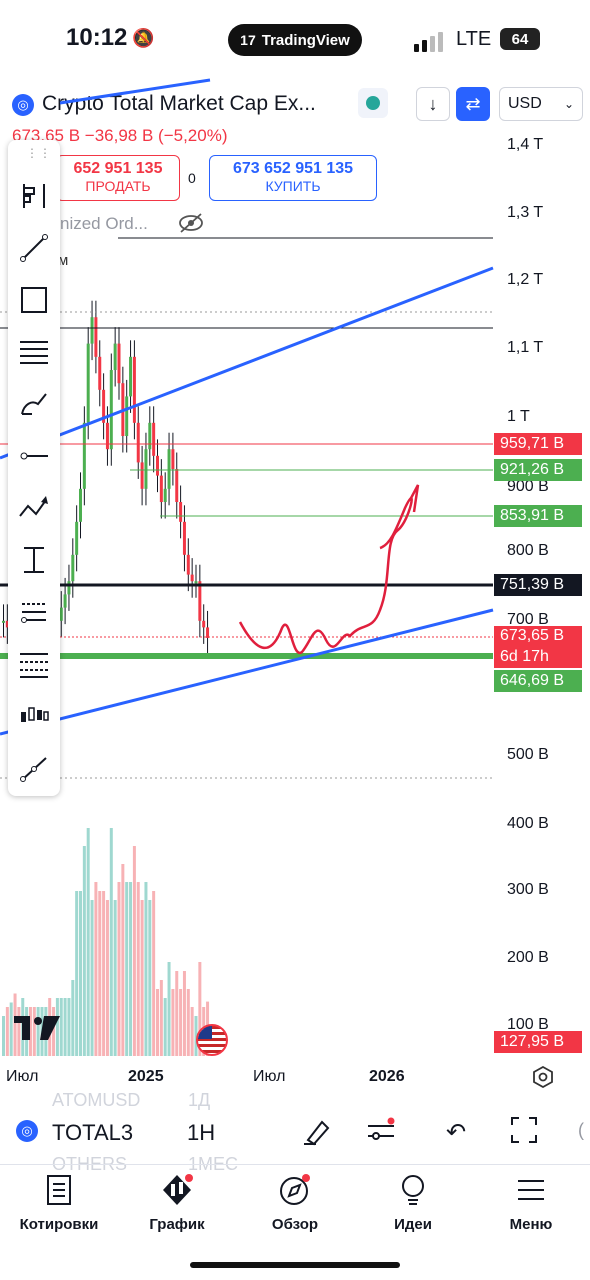 The height and width of the screenshot is (1280, 590). Describe the element at coordinates (34, 508) in the screenshot. I see `path-tool-icon` at that location.